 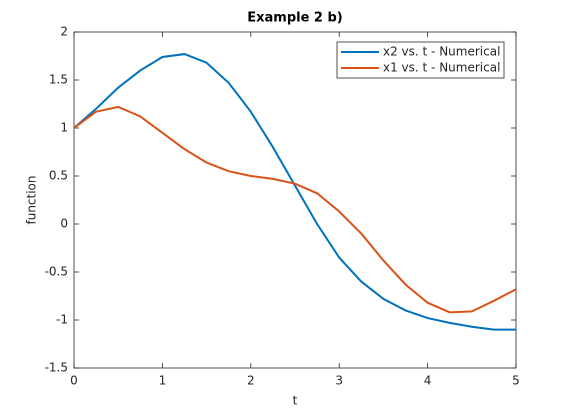 I want to click on x-tick-label: 0, so click(x=74, y=381).